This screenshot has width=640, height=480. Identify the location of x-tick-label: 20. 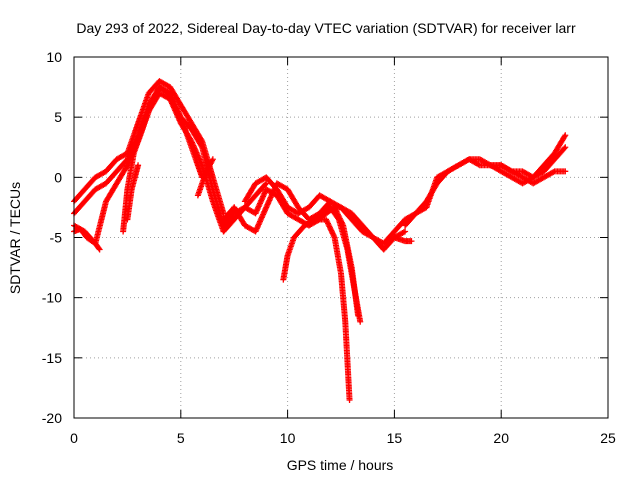
(501, 438).